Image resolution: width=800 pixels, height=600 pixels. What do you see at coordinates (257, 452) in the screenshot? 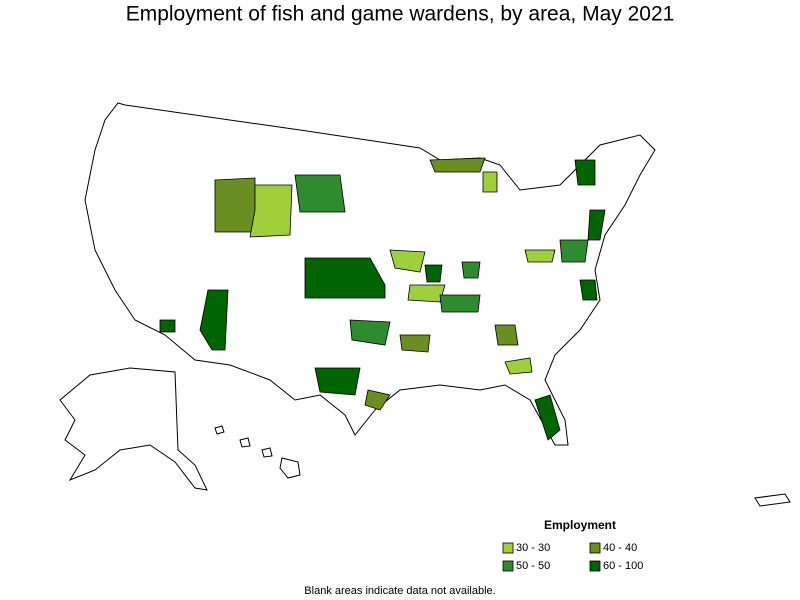
I see `hawaii` at bounding box center [257, 452].